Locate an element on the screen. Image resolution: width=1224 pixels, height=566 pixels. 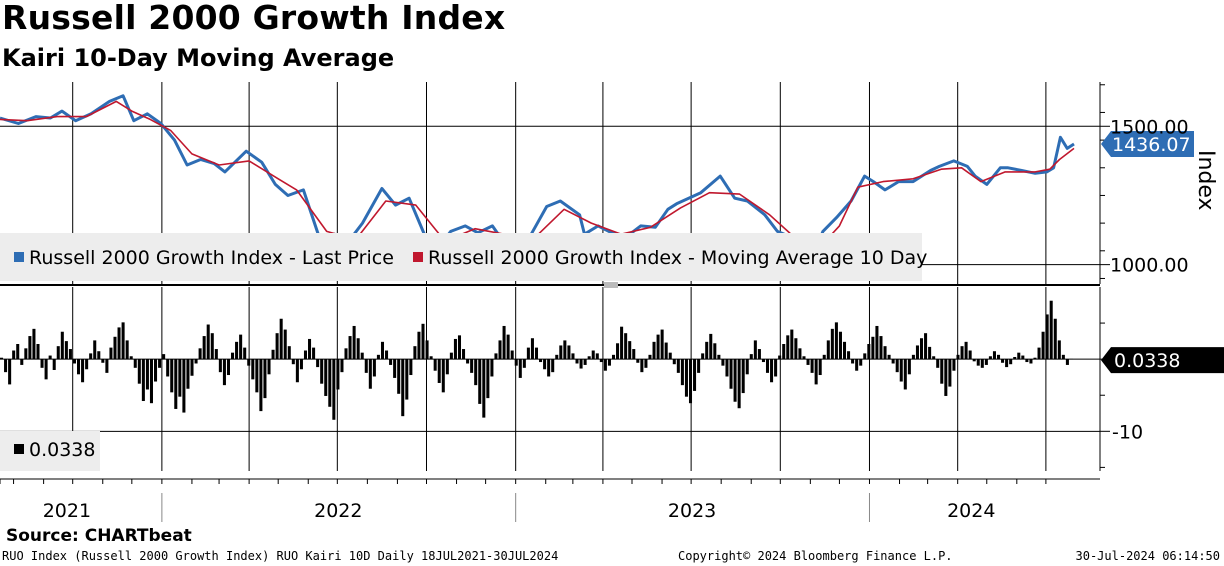
kairi-last-value: 0.0338 is located at coordinates (1147, 361).